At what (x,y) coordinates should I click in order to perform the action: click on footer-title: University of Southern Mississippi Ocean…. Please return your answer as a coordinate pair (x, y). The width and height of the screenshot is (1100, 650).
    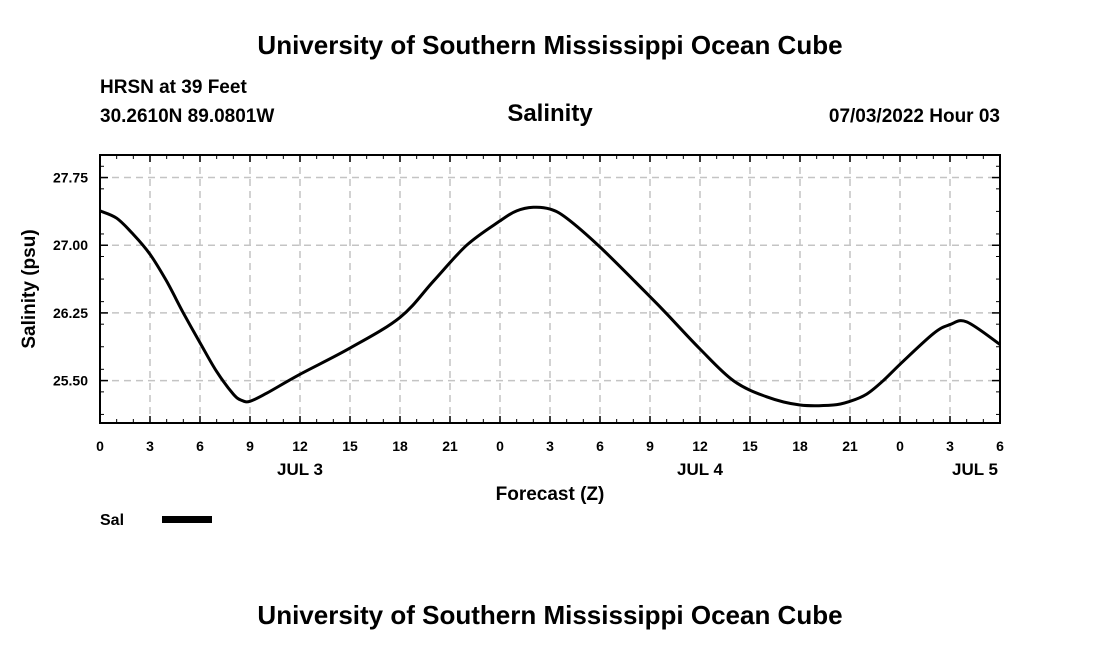
    Looking at the image, I should click on (550, 615).